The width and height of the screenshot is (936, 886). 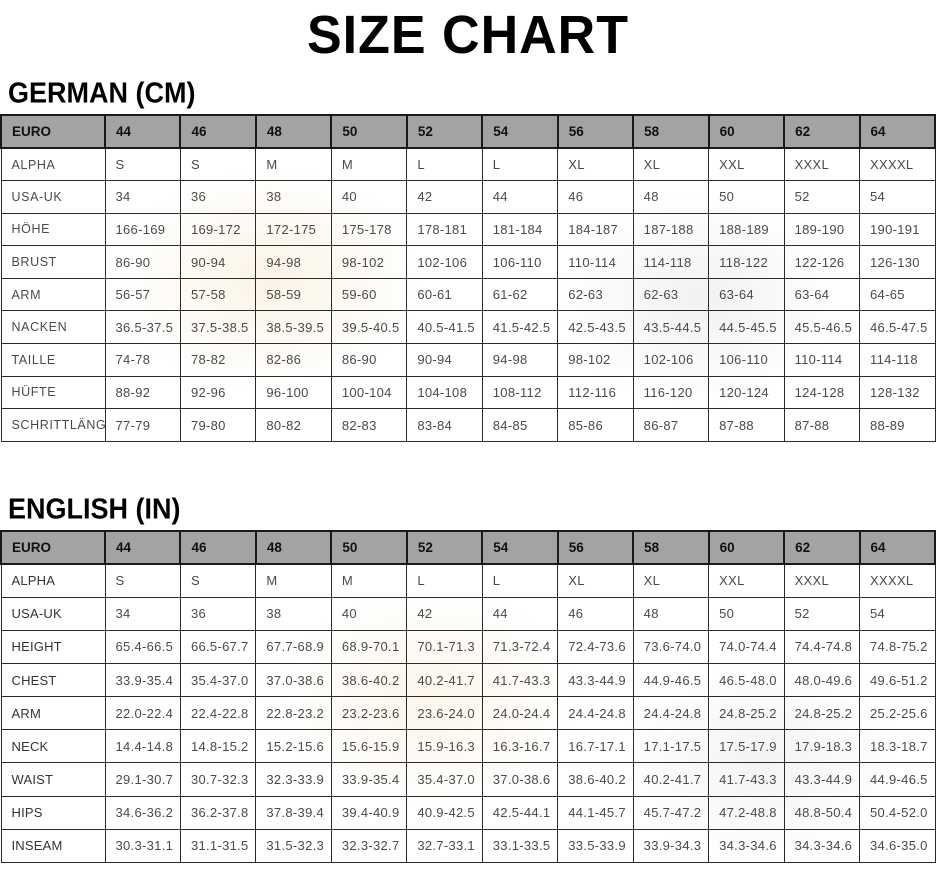 What do you see at coordinates (520, 812) in the screenshot?
I see `table-cell: 42.5-44.1` at bounding box center [520, 812].